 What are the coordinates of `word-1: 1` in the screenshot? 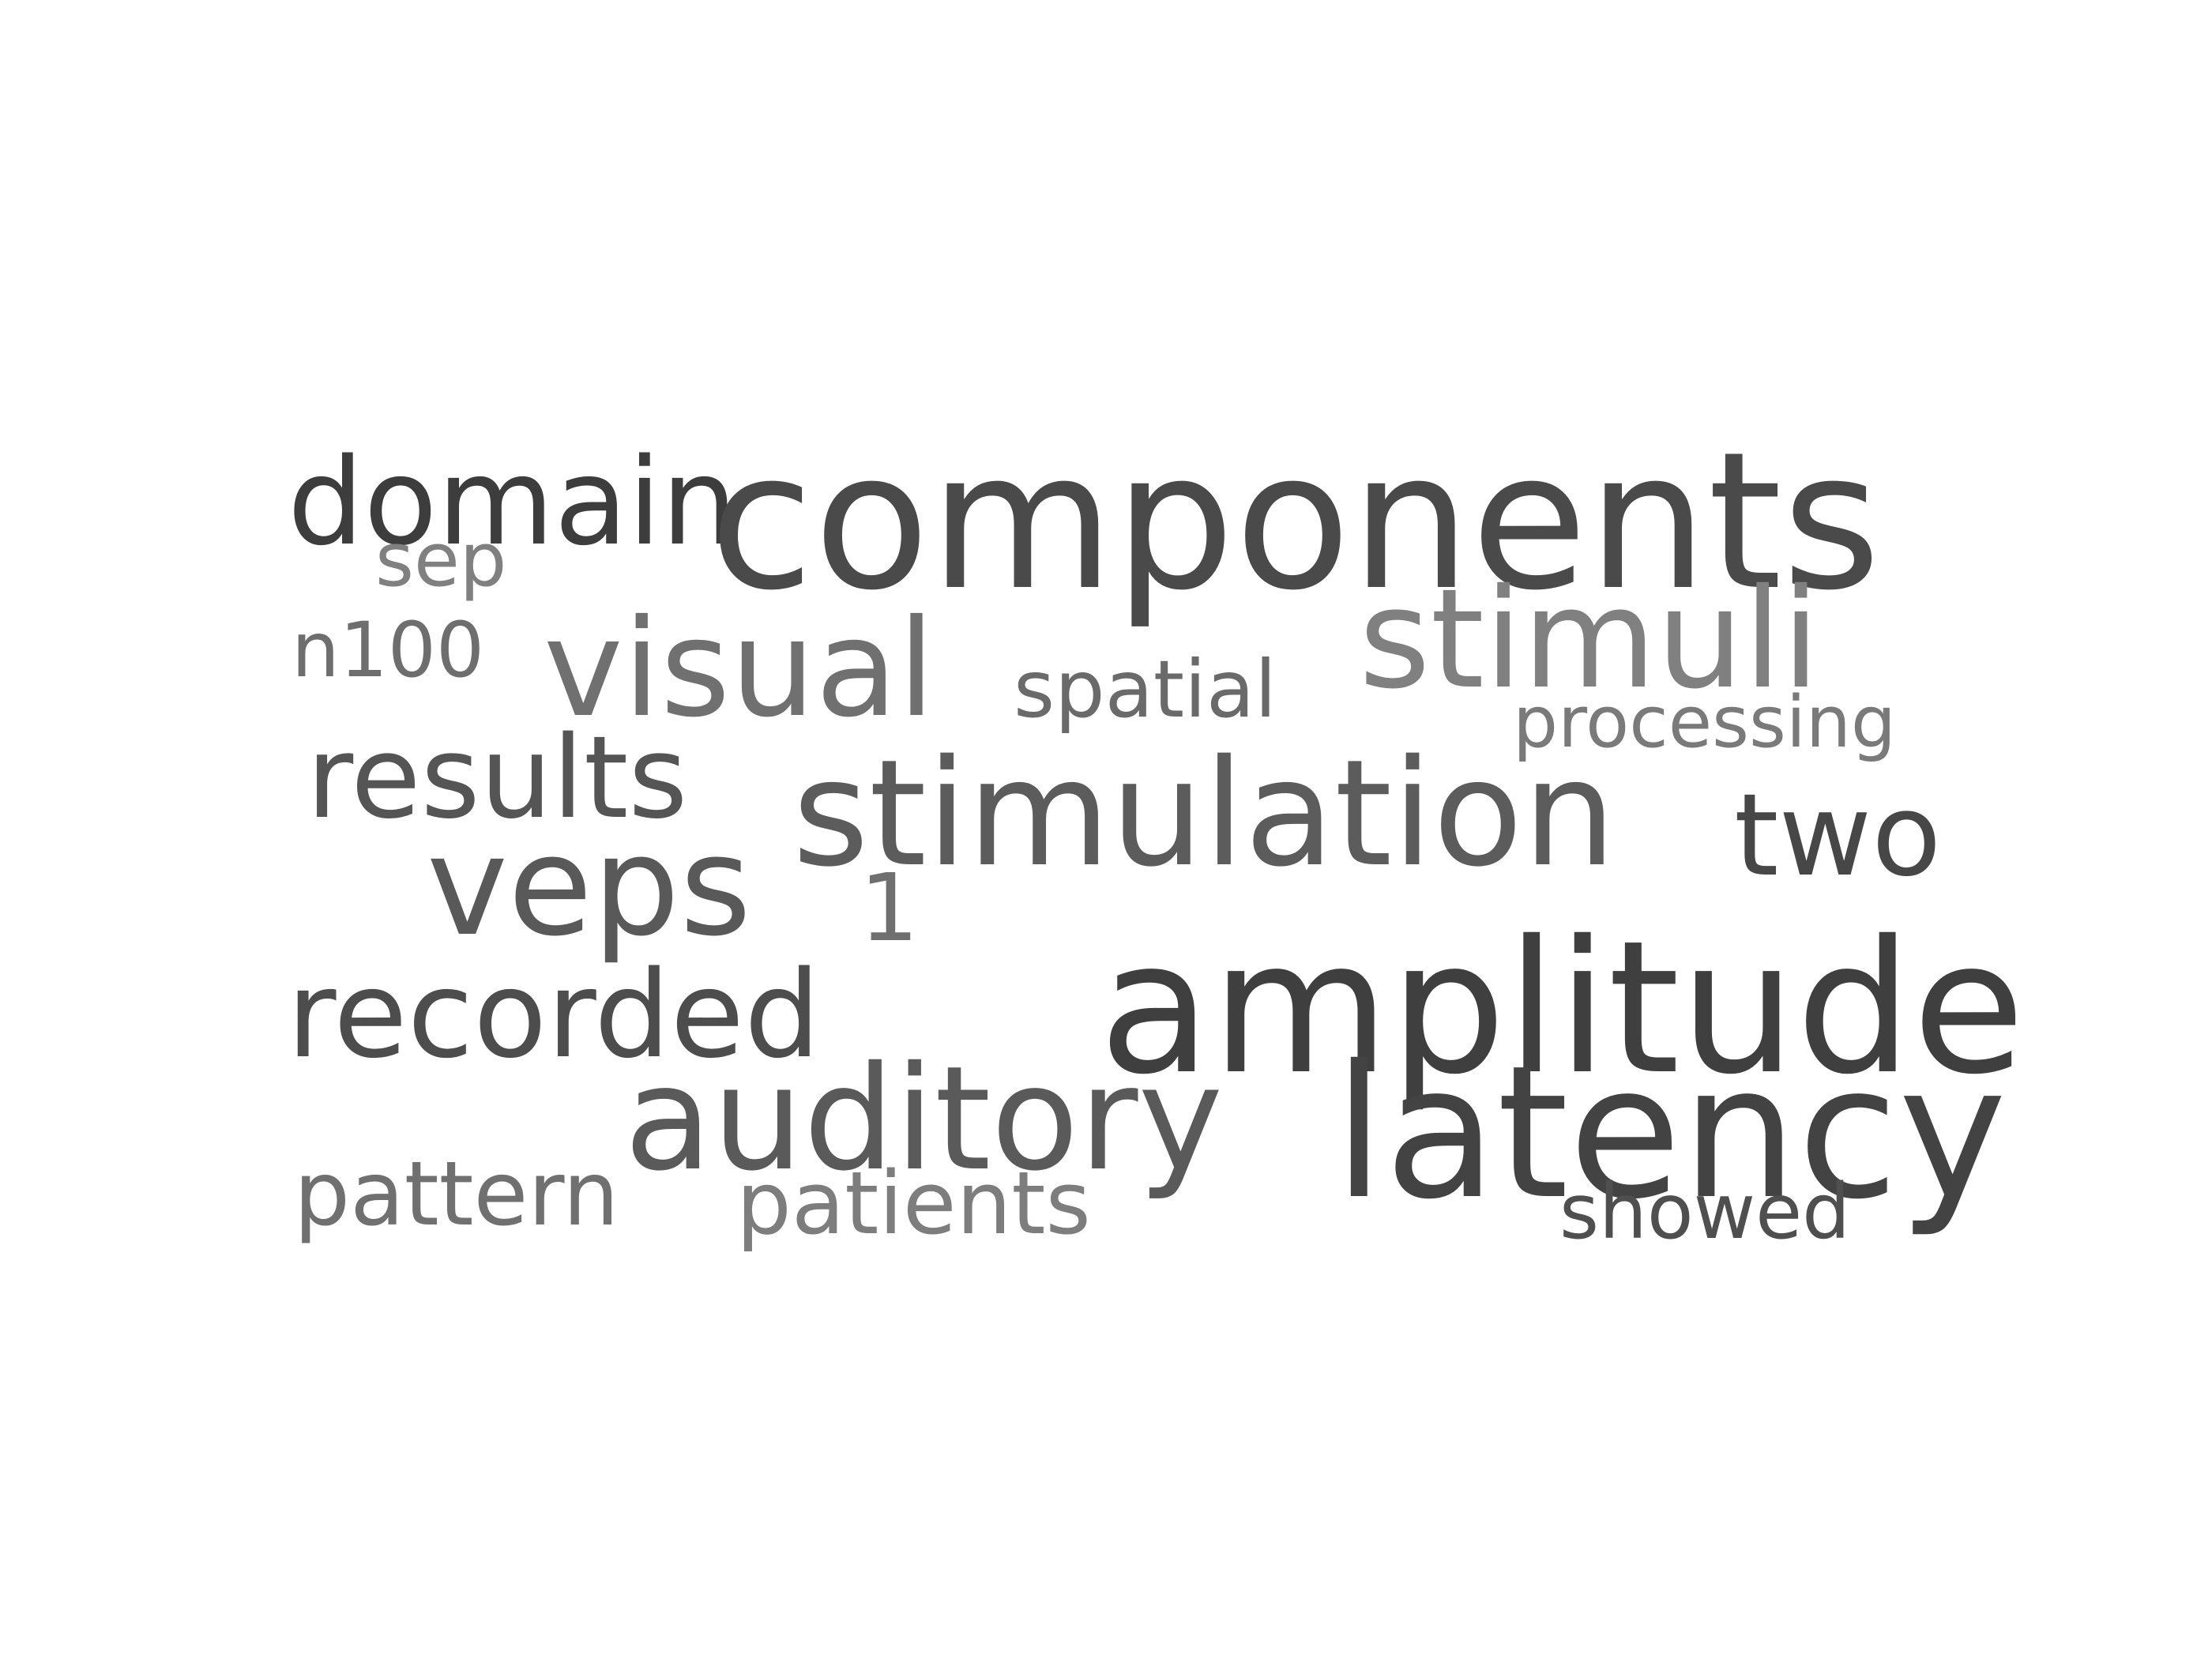 It's located at (890, 908).